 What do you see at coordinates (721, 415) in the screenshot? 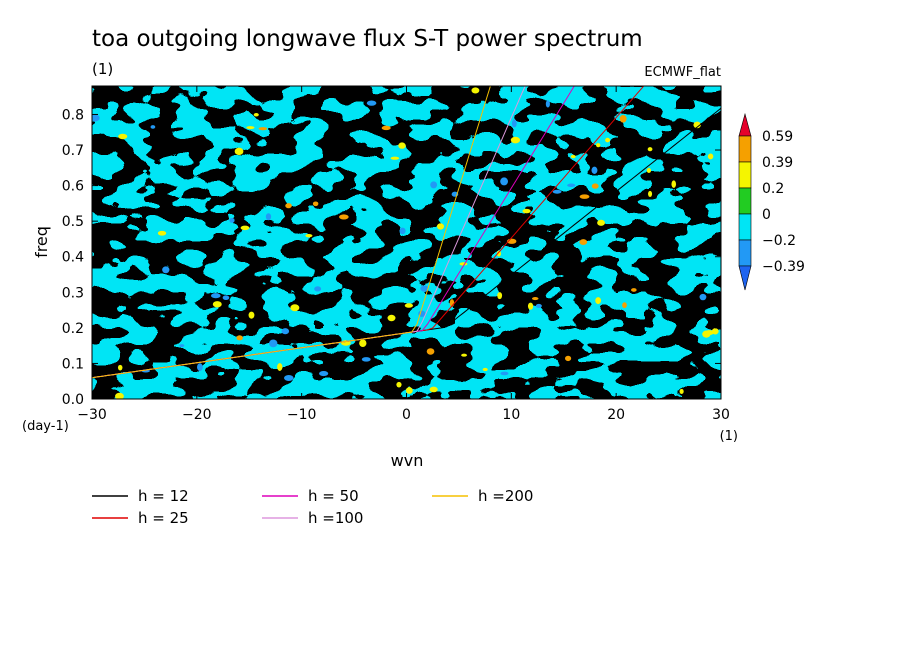
I see `x-tick-label: 30` at bounding box center [721, 415].